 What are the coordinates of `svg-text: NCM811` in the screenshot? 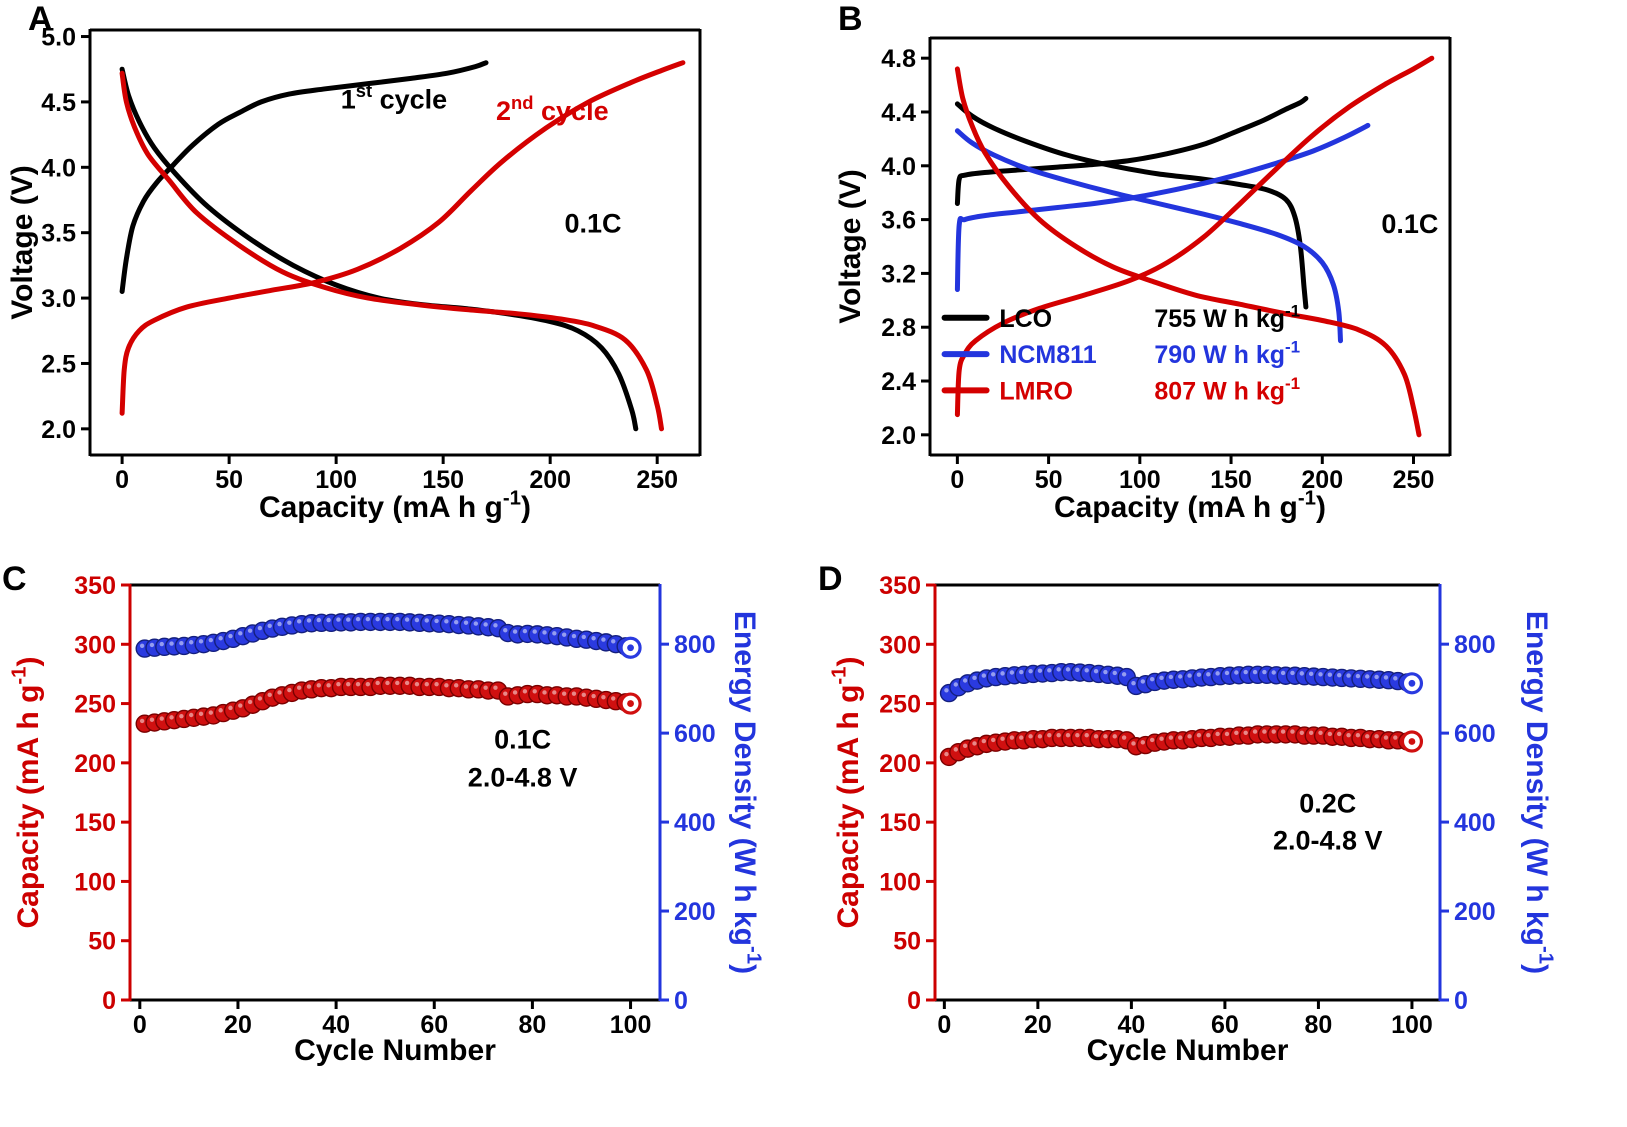 It's located at (1047, 355).